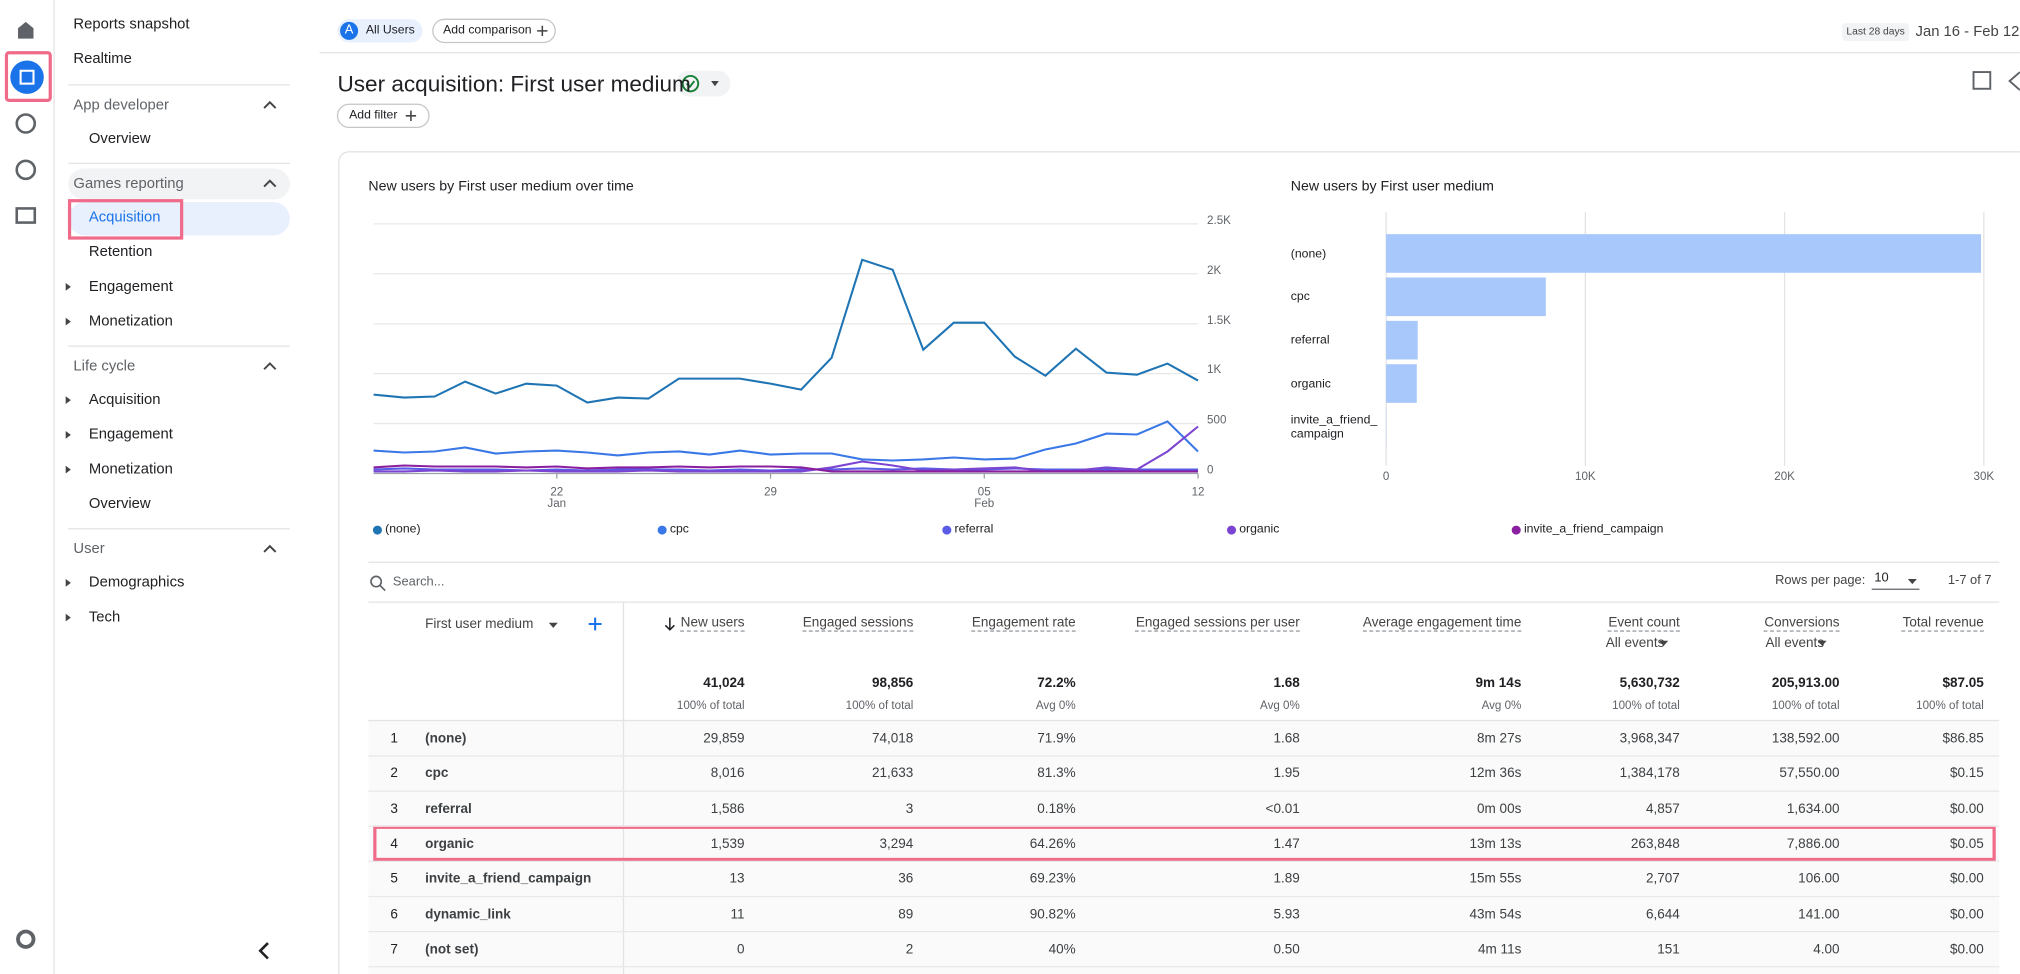 Image resolution: width=2020 pixels, height=974 pixels. What do you see at coordinates (1585, 476) in the screenshot?
I see `x-tick-label: 10K` at bounding box center [1585, 476].